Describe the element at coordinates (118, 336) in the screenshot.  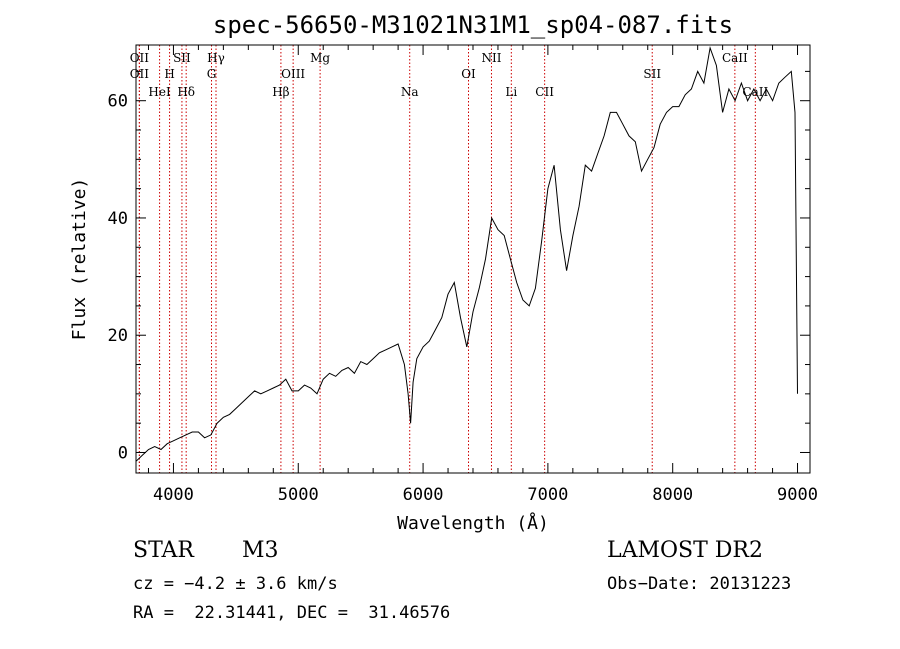
I see `y-tick-label-20: 20` at that location.